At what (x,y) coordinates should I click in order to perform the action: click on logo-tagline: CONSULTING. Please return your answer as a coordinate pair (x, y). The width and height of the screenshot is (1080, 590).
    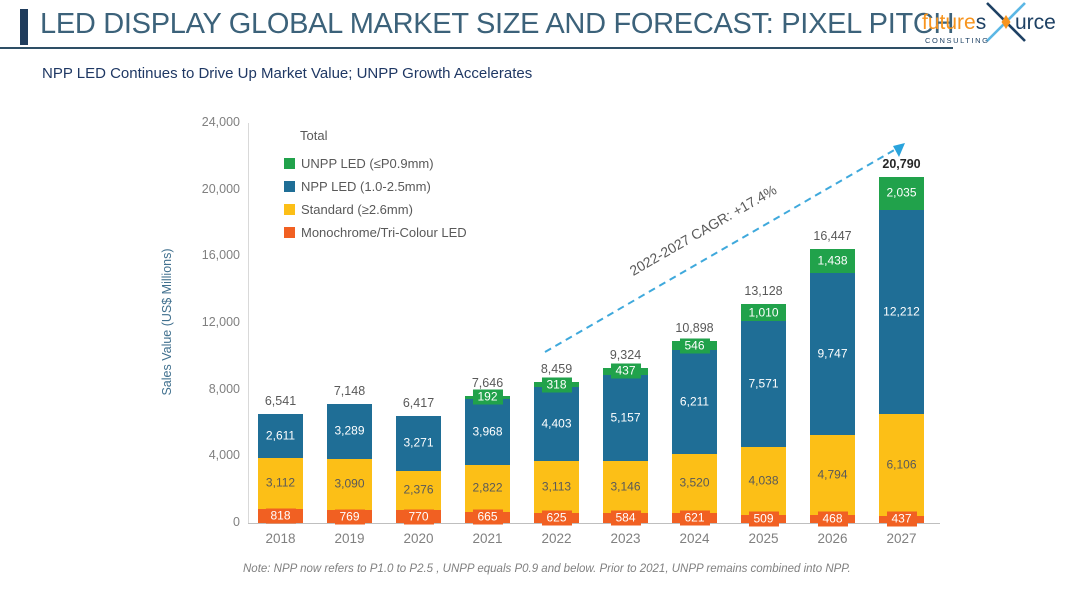
    Looking at the image, I should click on (957, 40).